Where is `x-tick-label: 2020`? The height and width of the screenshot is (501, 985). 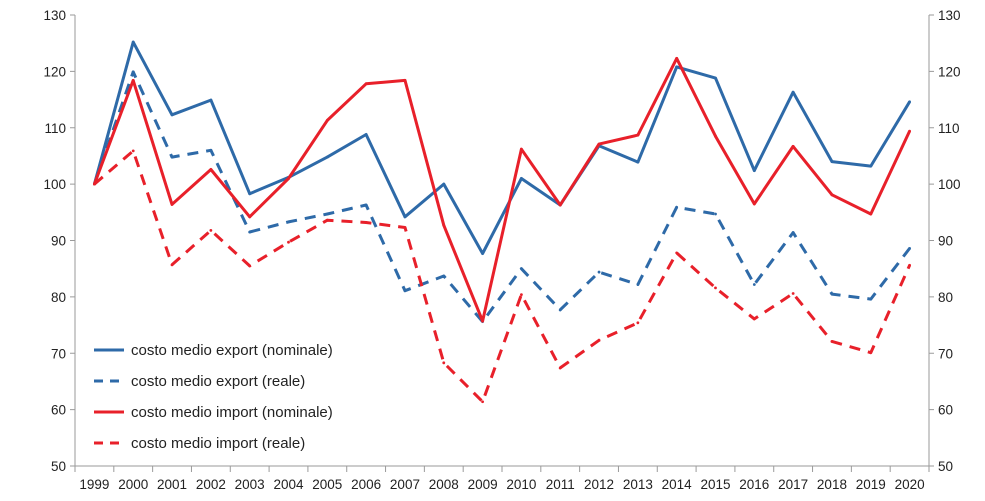
x-tick-label: 2020 is located at coordinates (910, 484).